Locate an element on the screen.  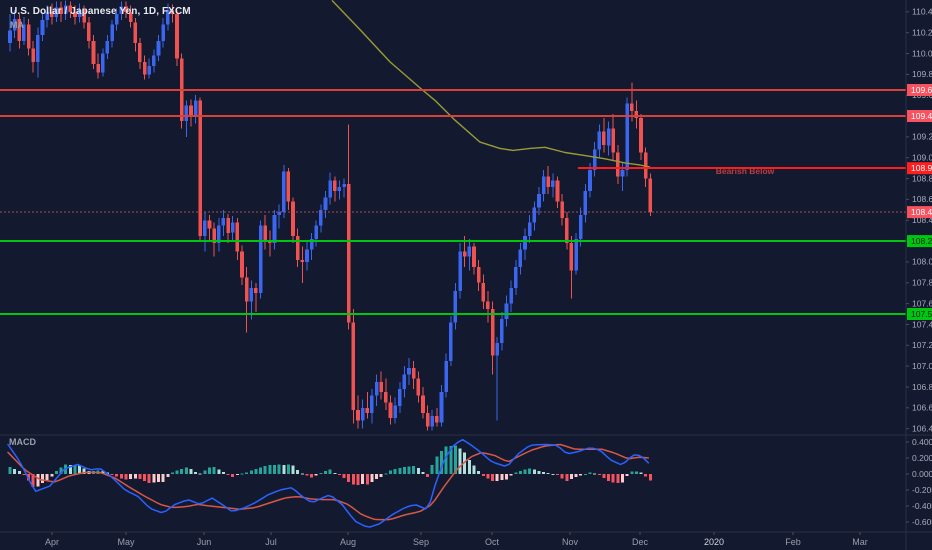
price-tick-label: 109.200 is located at coordinates (922, 137).